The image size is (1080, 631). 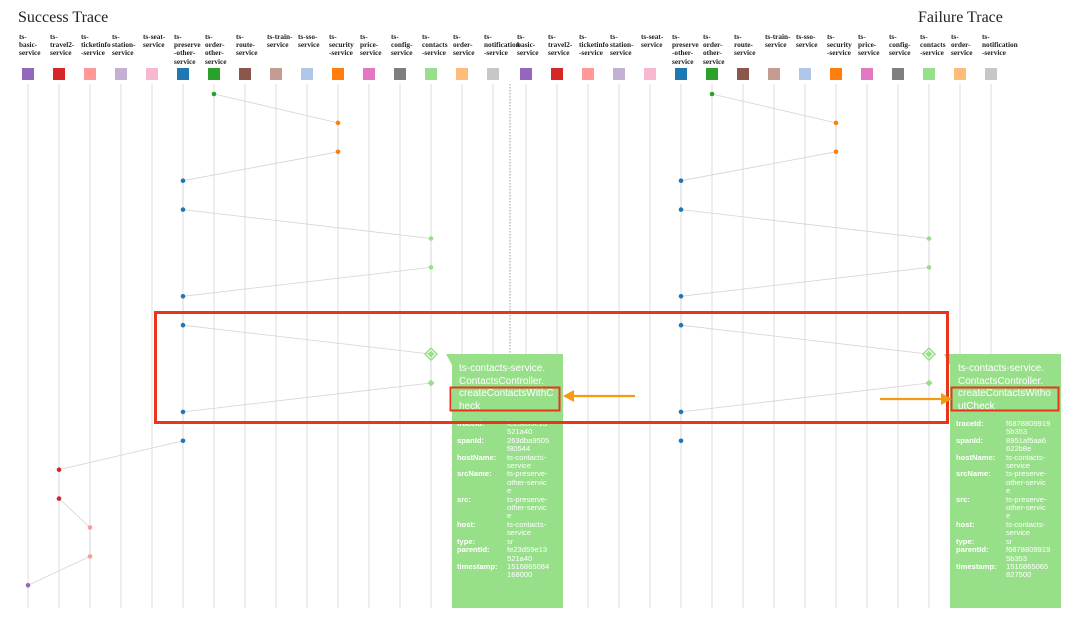 What do you see at coordinates (464, 499) in the screenshot?
I see `field-key: src:` at bounding box center [464, 499].